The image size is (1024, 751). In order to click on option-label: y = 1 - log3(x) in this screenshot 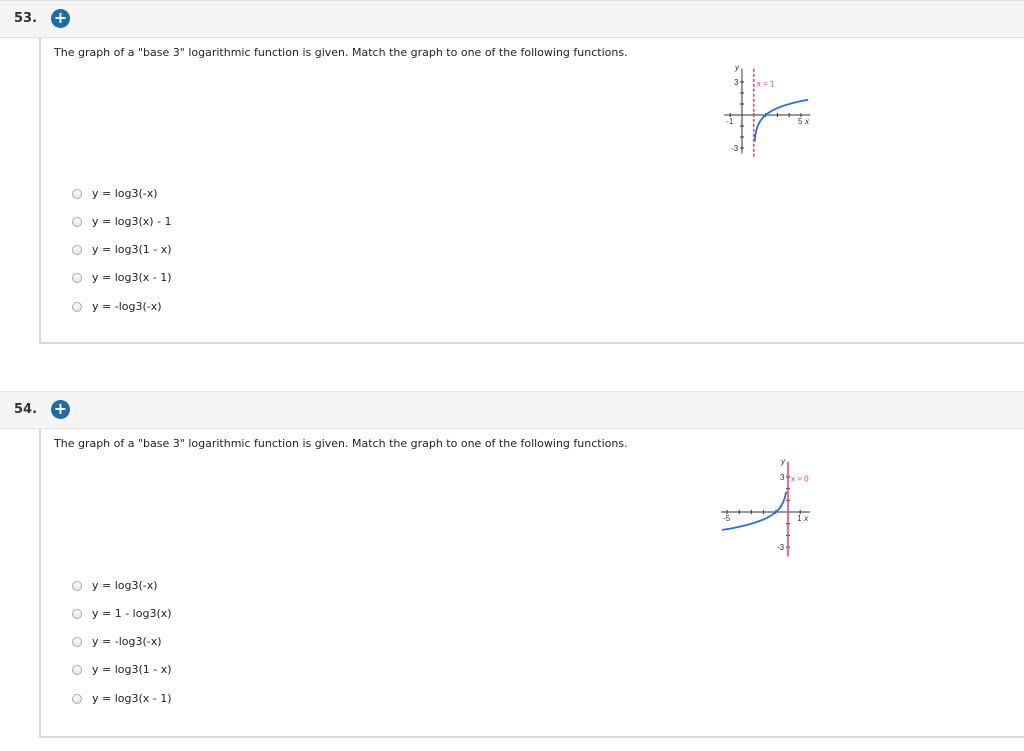, I will do `click(132, 613)`.